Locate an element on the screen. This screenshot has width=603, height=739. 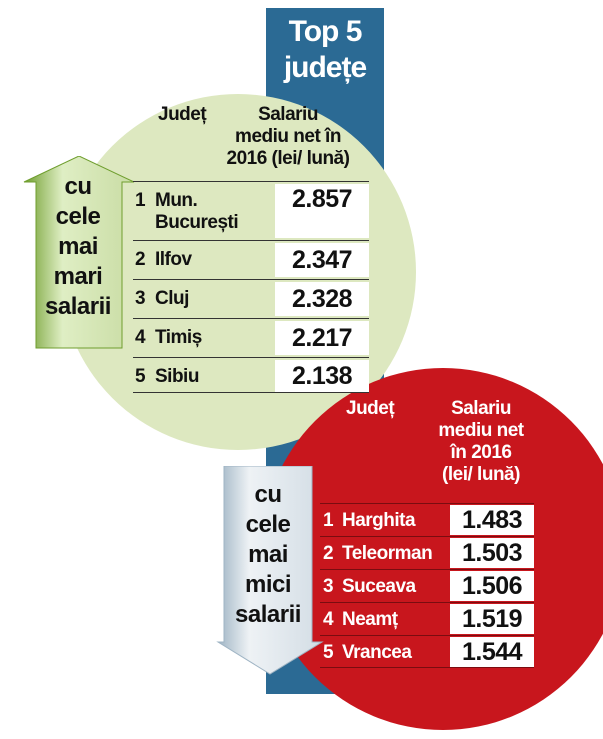
salary-value: 1.519 is located at coordinates (492, 619).